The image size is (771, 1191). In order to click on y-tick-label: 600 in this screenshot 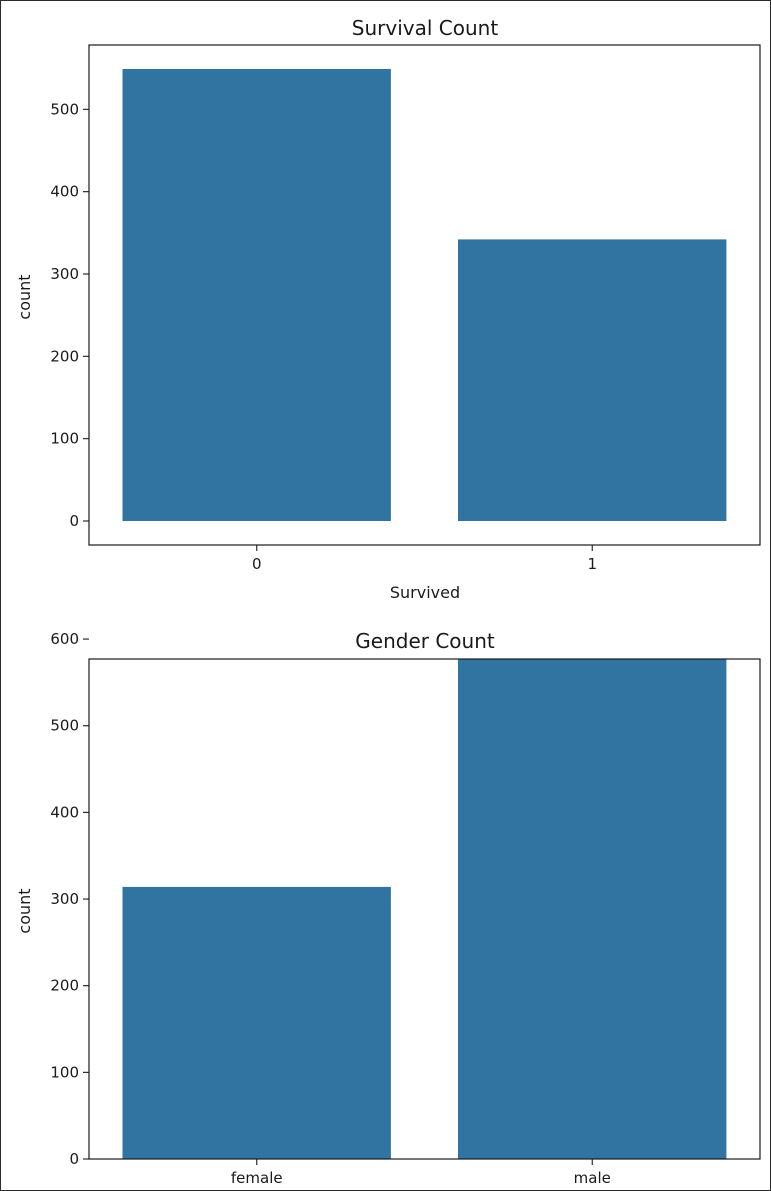, I will do `click(64, 639)`.